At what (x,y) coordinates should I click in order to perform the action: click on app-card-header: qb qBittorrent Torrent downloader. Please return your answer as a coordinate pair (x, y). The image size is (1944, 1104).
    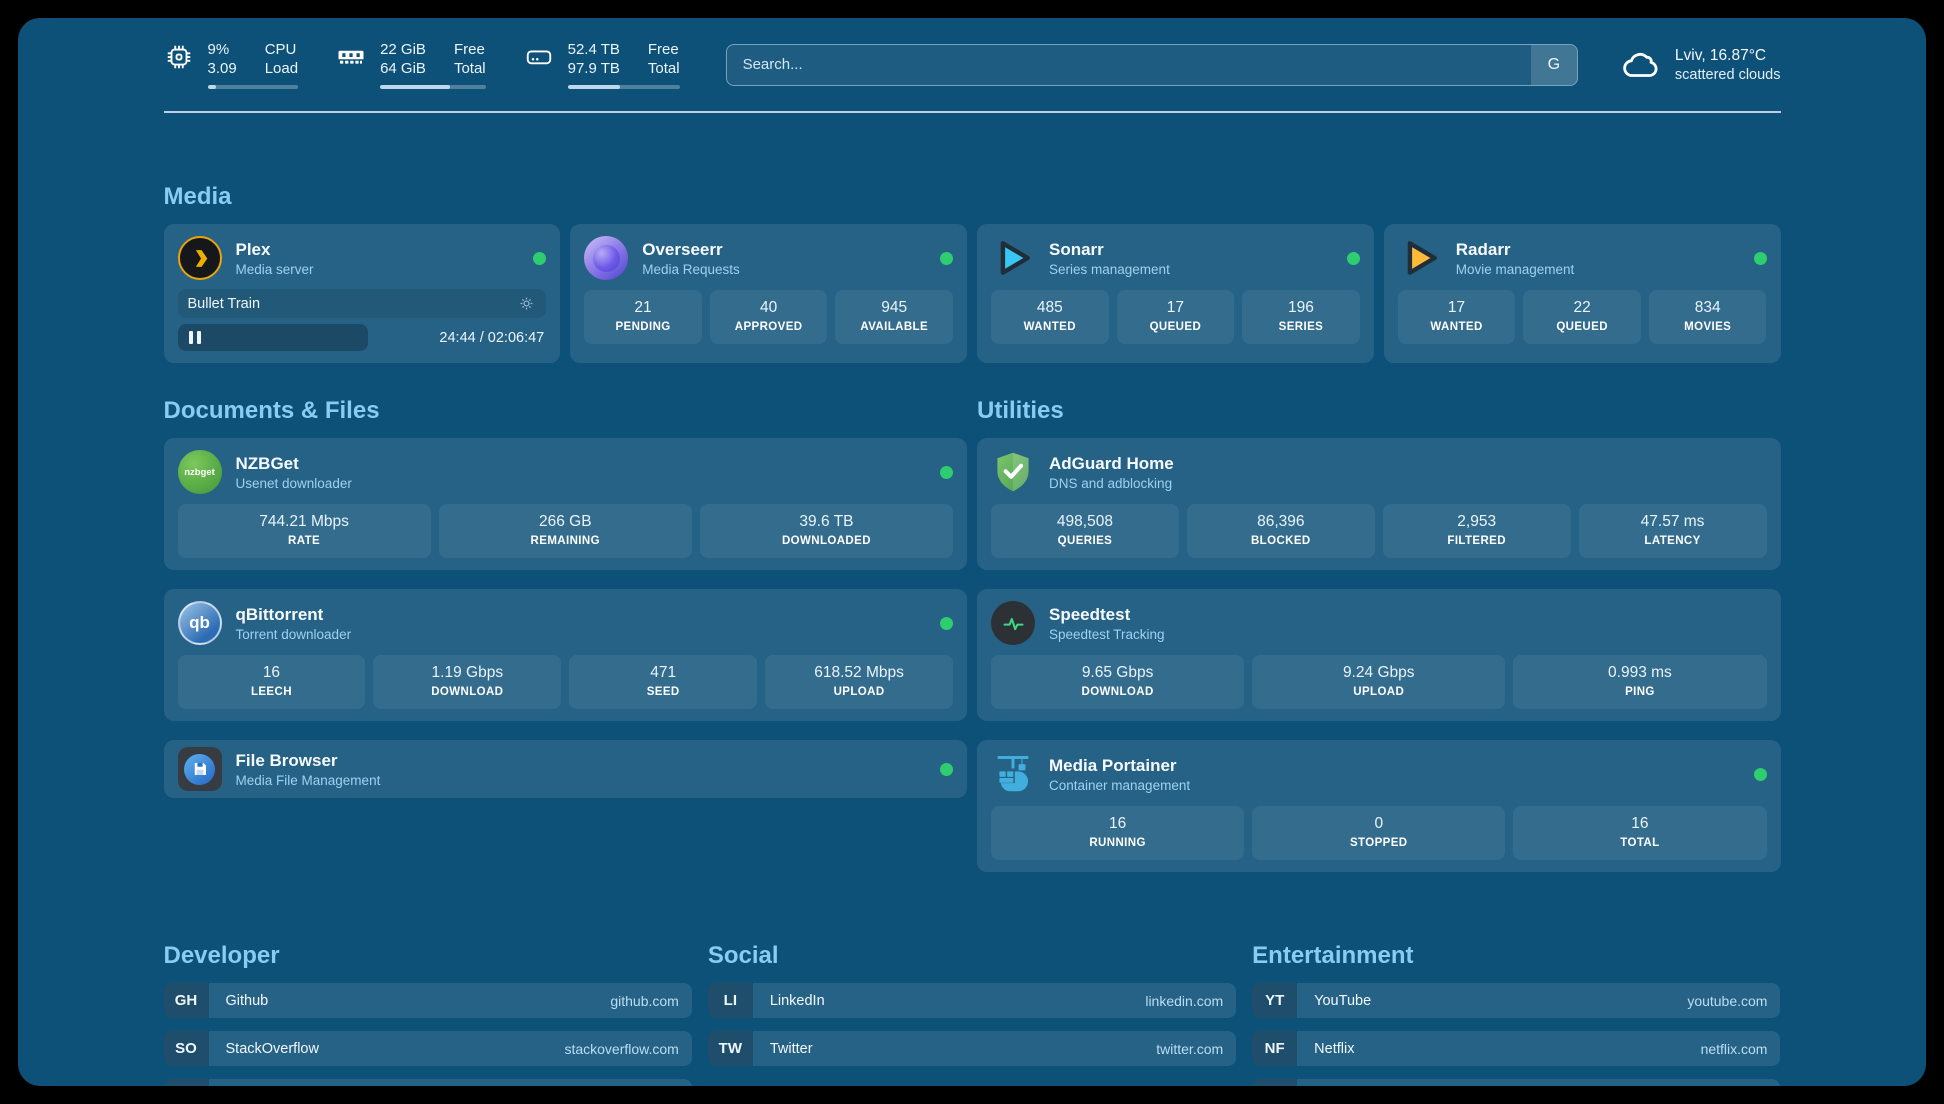
    Looking at the image, I should click on (565, 623).